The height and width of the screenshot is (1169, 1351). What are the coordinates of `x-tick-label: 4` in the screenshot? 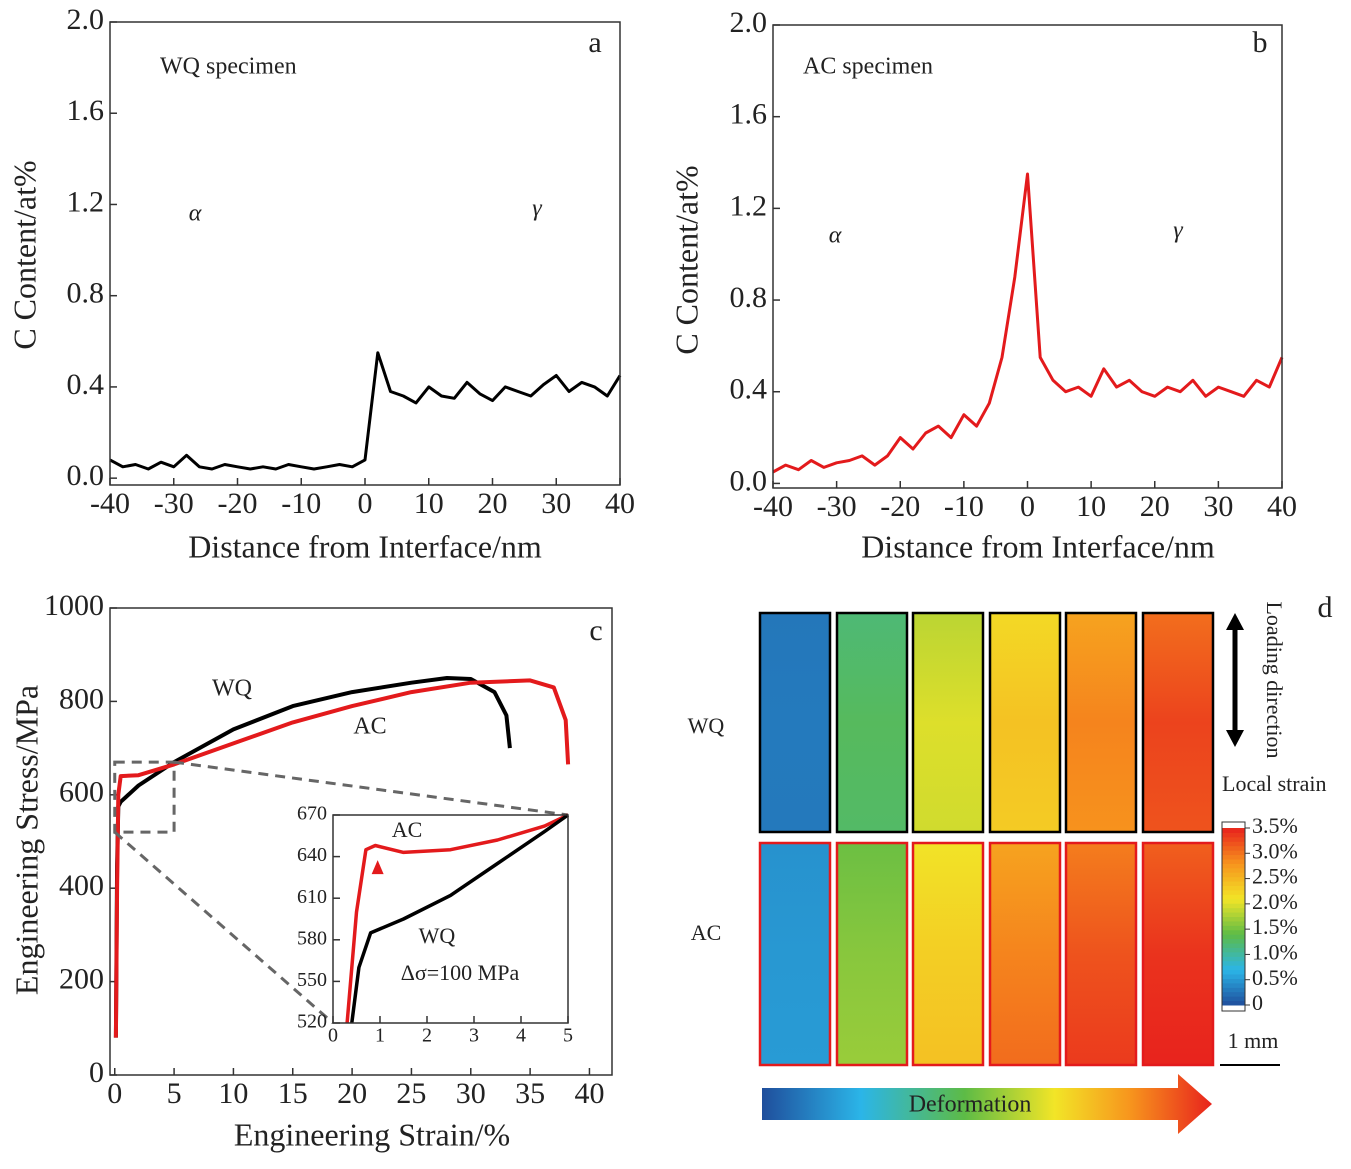 It's located at (521, 1036).